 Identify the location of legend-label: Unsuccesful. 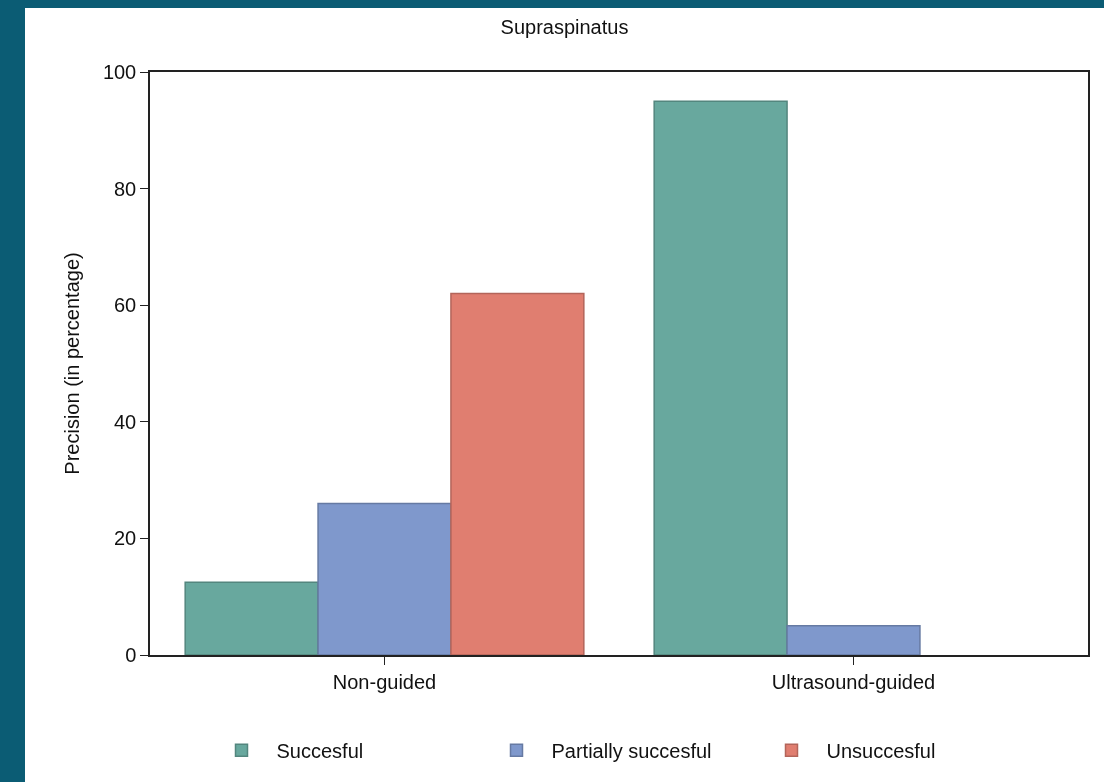
(881, 751).